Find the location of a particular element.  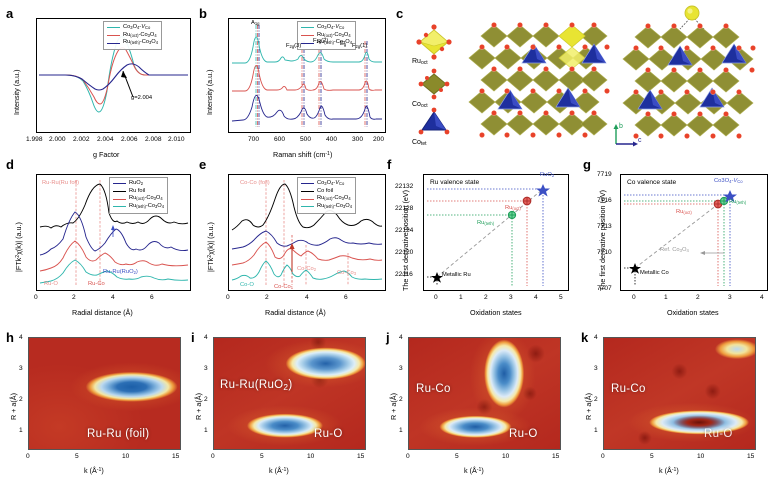

panel-g-title: Co valence state is located at coordinates (652, 182).